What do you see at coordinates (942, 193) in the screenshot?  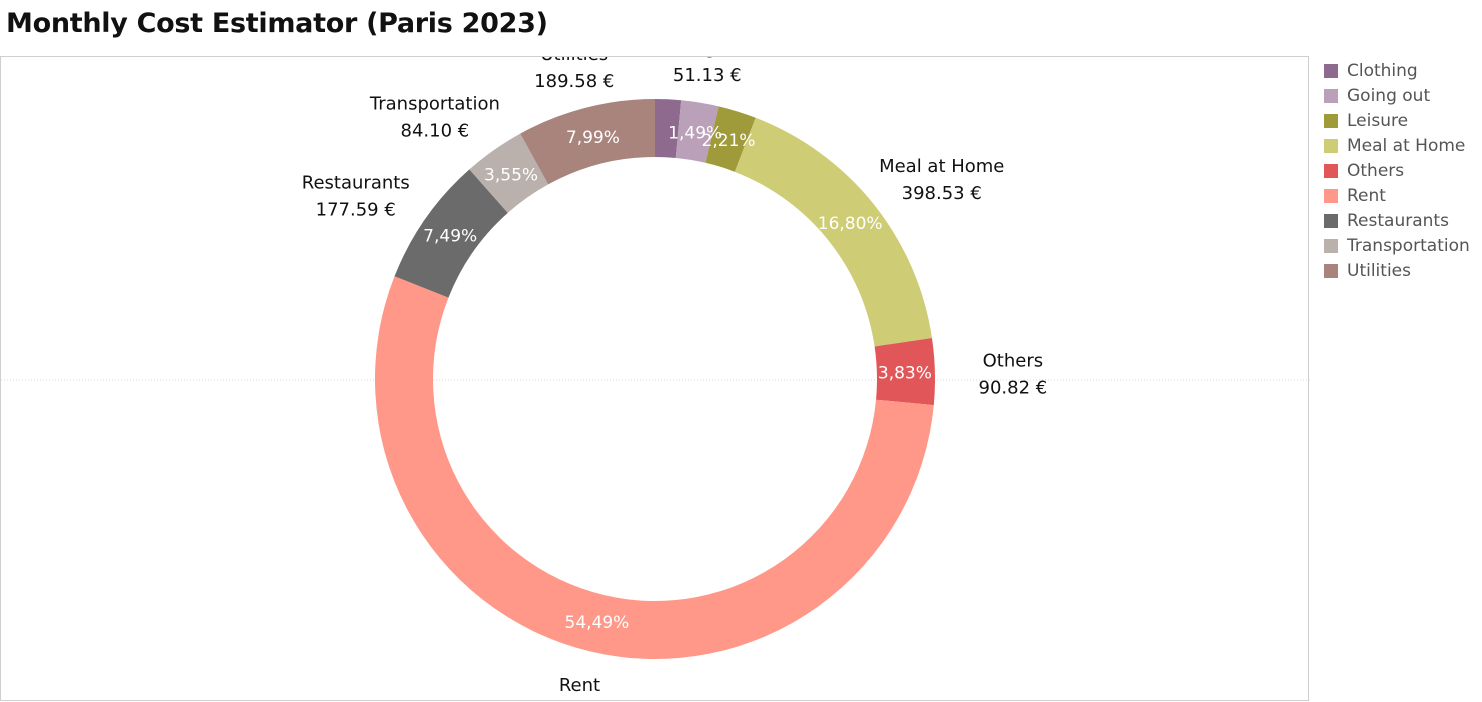 I see `category-amount: 398.53 €` at bounding box center [942, 193].